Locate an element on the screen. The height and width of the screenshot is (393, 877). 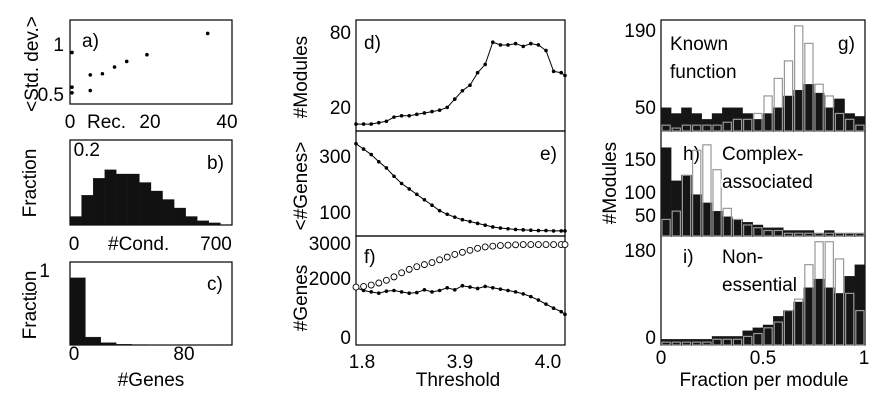
panel-label-a: a) is located at coordinates (90, 41).